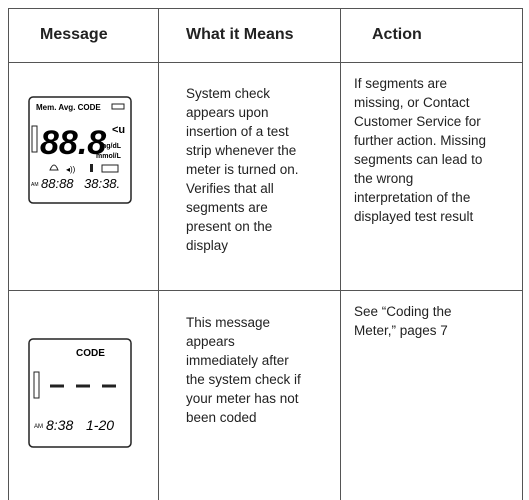 Image resolution: width=529 pixels, height=500 pixels. I want to click on meaning-line: System check, so click(228, 93).